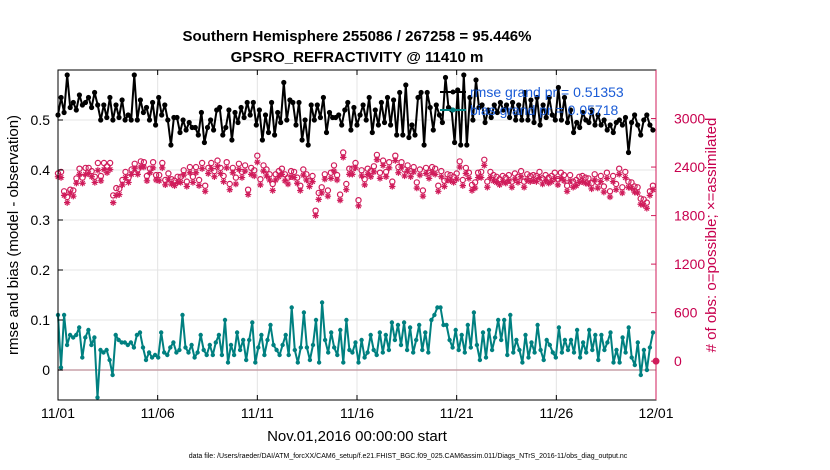 The height and width of the screenshot is (470, 830). I want to click on series-rmse-line, so click(355, 114).